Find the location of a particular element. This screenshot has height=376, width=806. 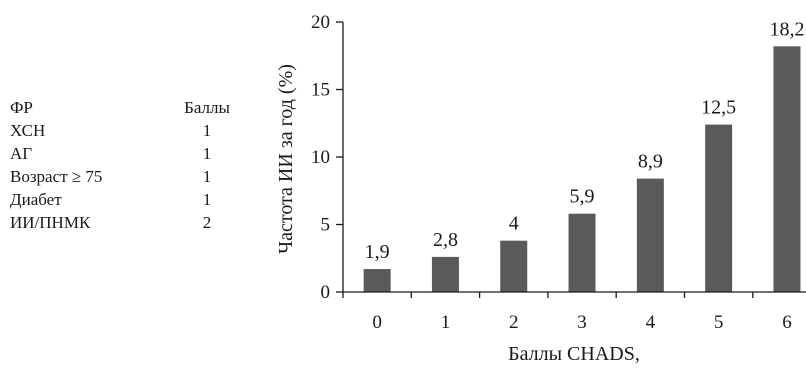

x-axis: 0 1 2 3 4 5 6 is located at coordinates (574, 312).